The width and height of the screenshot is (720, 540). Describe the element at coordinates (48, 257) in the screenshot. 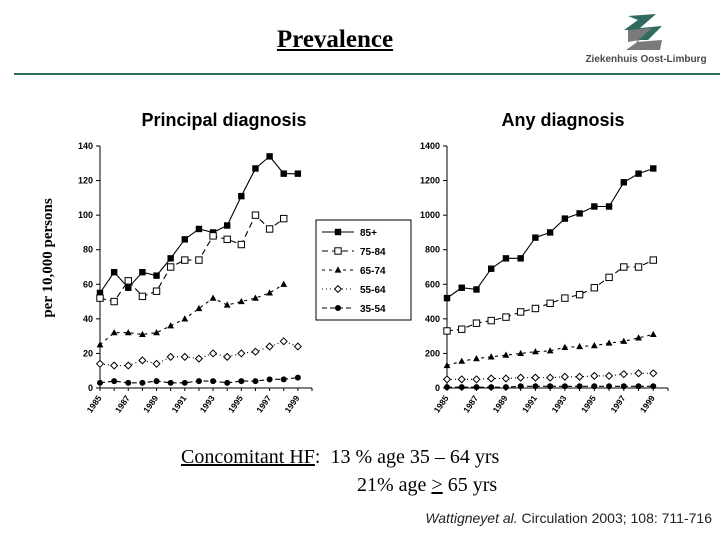

I see `y-axis-label: per 10,000 persons` at that location.